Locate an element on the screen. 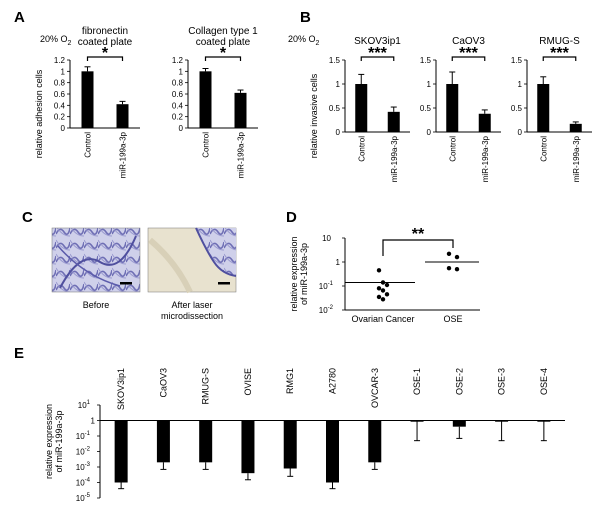  x-tick-label: A2780 is located at coordinates (333, 381).